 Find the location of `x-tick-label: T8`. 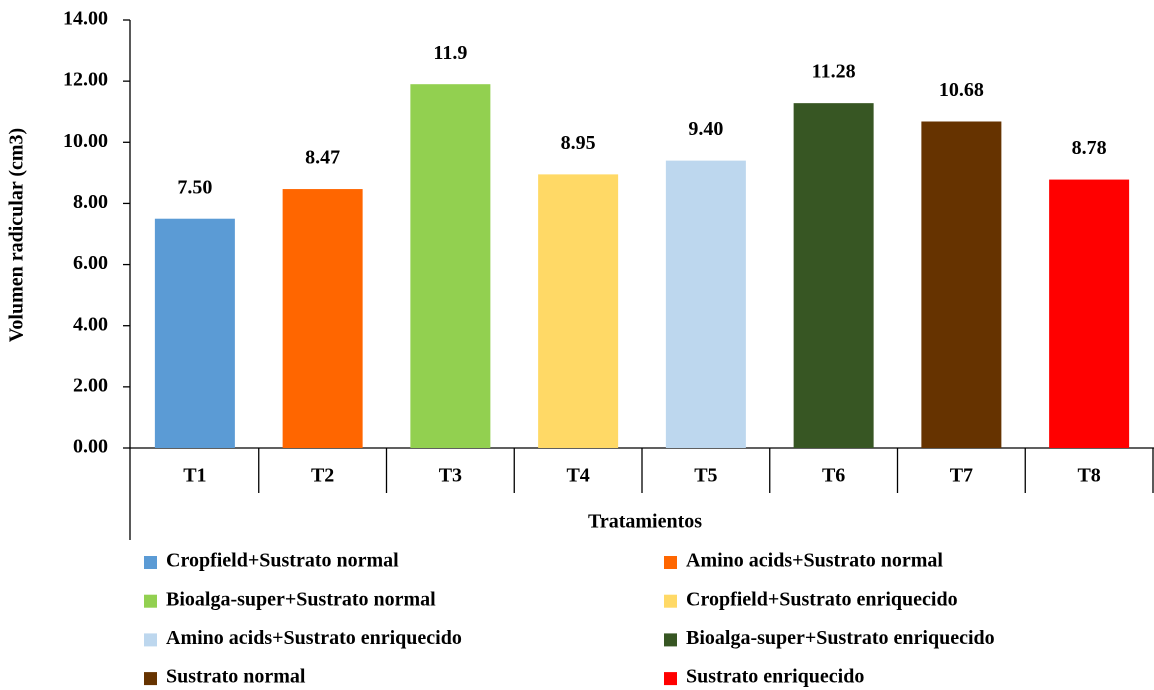

x-tick-label: T8 is located at coordinates (1088, 476).